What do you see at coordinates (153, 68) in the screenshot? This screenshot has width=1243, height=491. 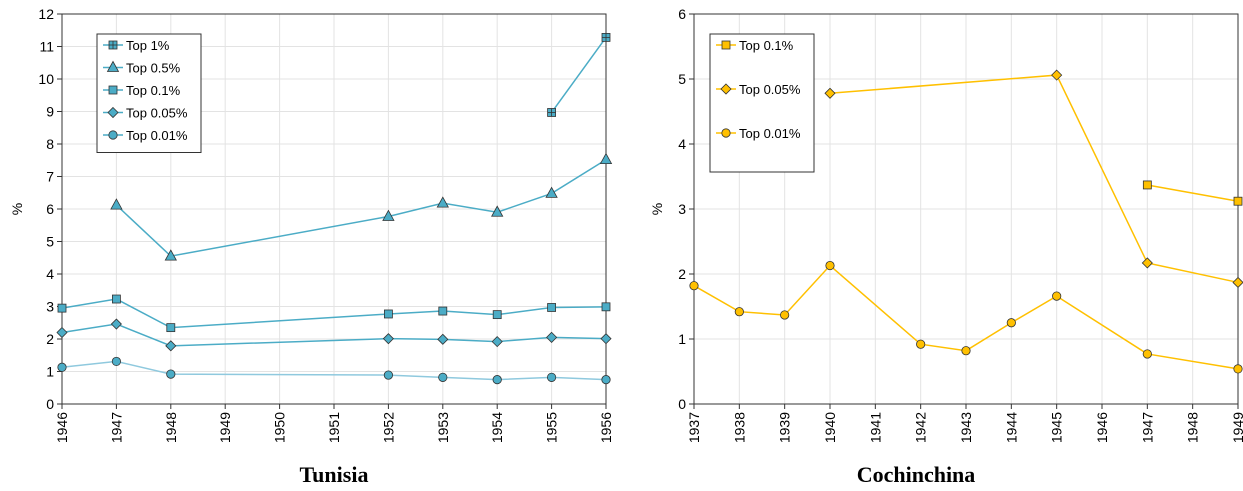 I see `legend-label: Top 0.5%` at bounding box center [153, 68].